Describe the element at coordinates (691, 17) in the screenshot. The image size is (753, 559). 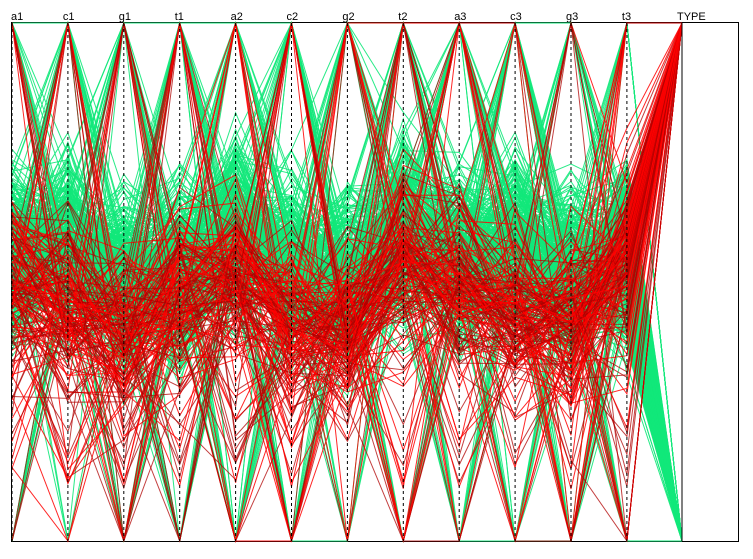
I see `axis-label-type: TYPE` at that location.